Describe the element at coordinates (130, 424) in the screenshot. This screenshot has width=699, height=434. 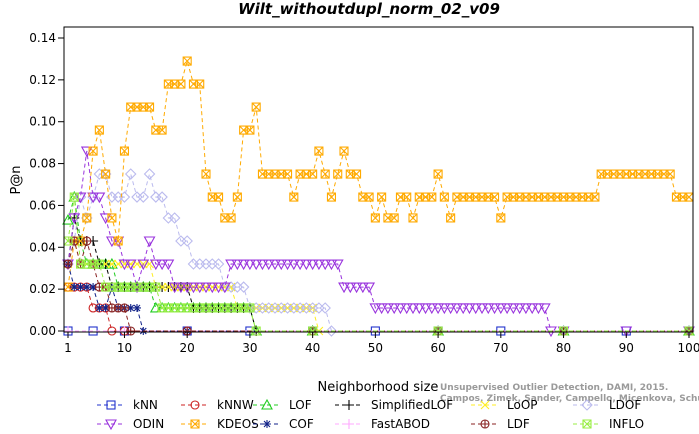
I see `legend-item-ODIN: ODIN` at that location.